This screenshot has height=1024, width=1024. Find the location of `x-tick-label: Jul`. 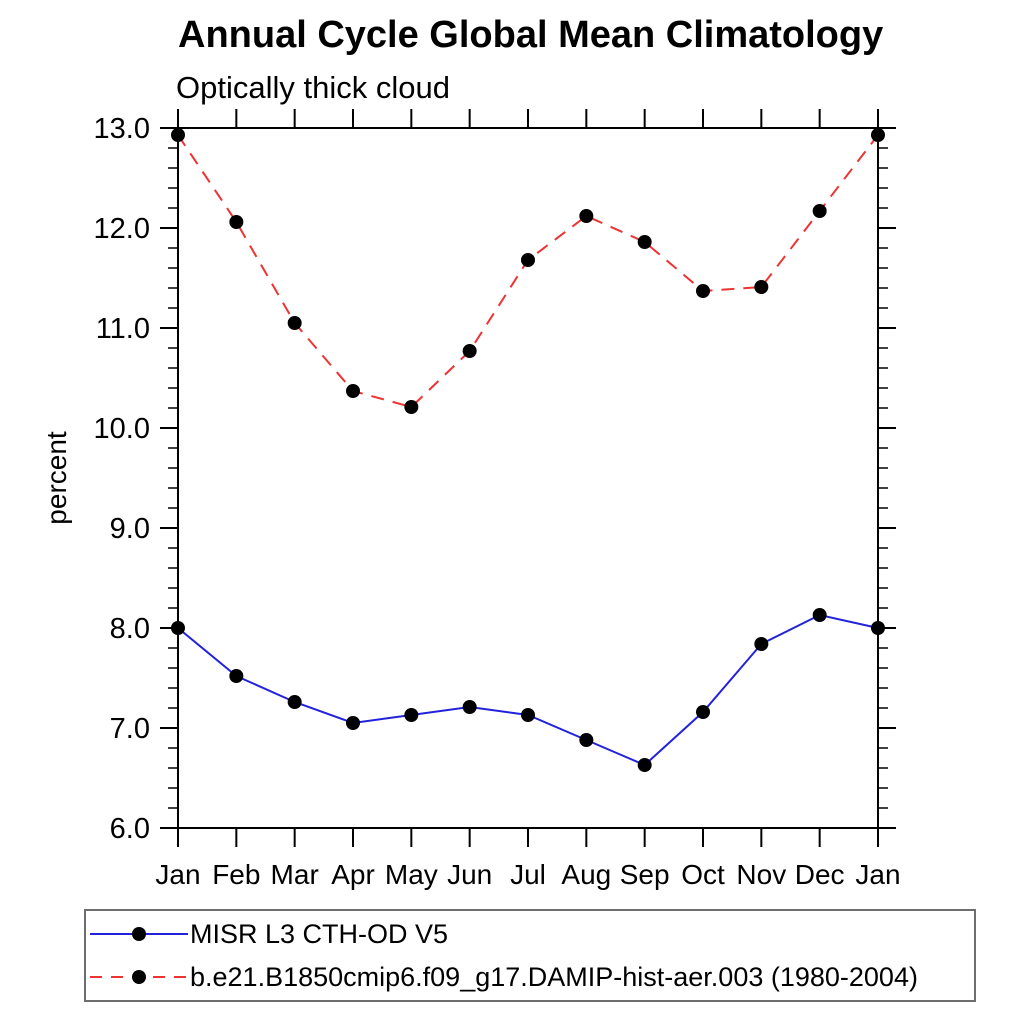

x-tick-label: Jul is located at coordinates (528, 874).